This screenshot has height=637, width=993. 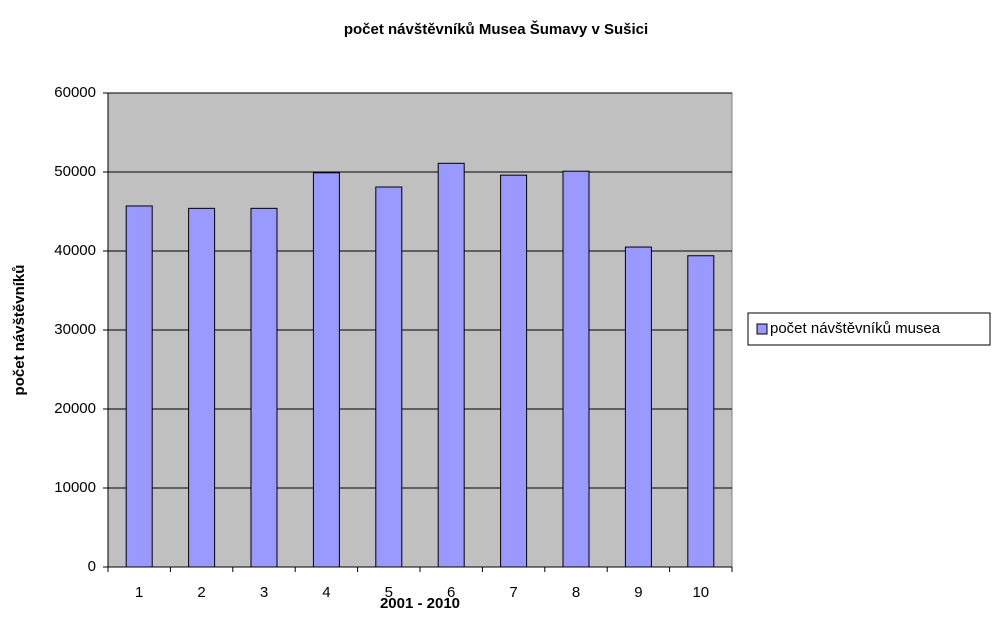 What do you see at coordinates (75, 250) in the screenshot?
I see `y-tick-label: 40000` at bounding box center [75, 250].